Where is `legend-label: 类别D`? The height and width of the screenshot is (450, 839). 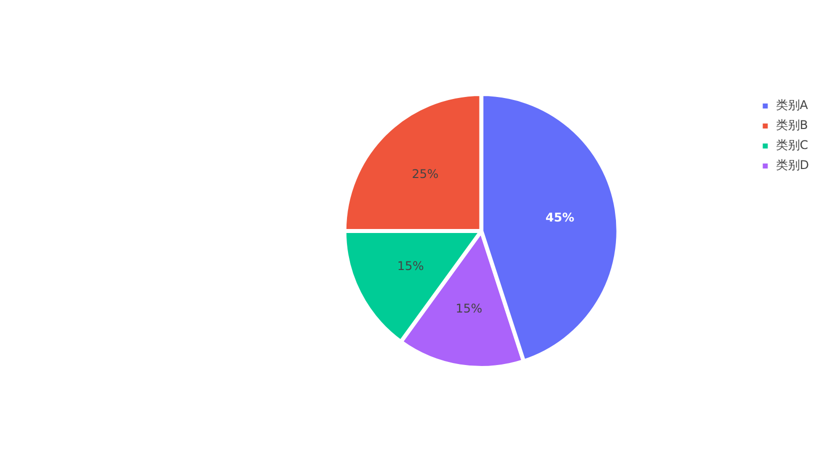
legend-label: 类别D is located at coordinates (793, 165).